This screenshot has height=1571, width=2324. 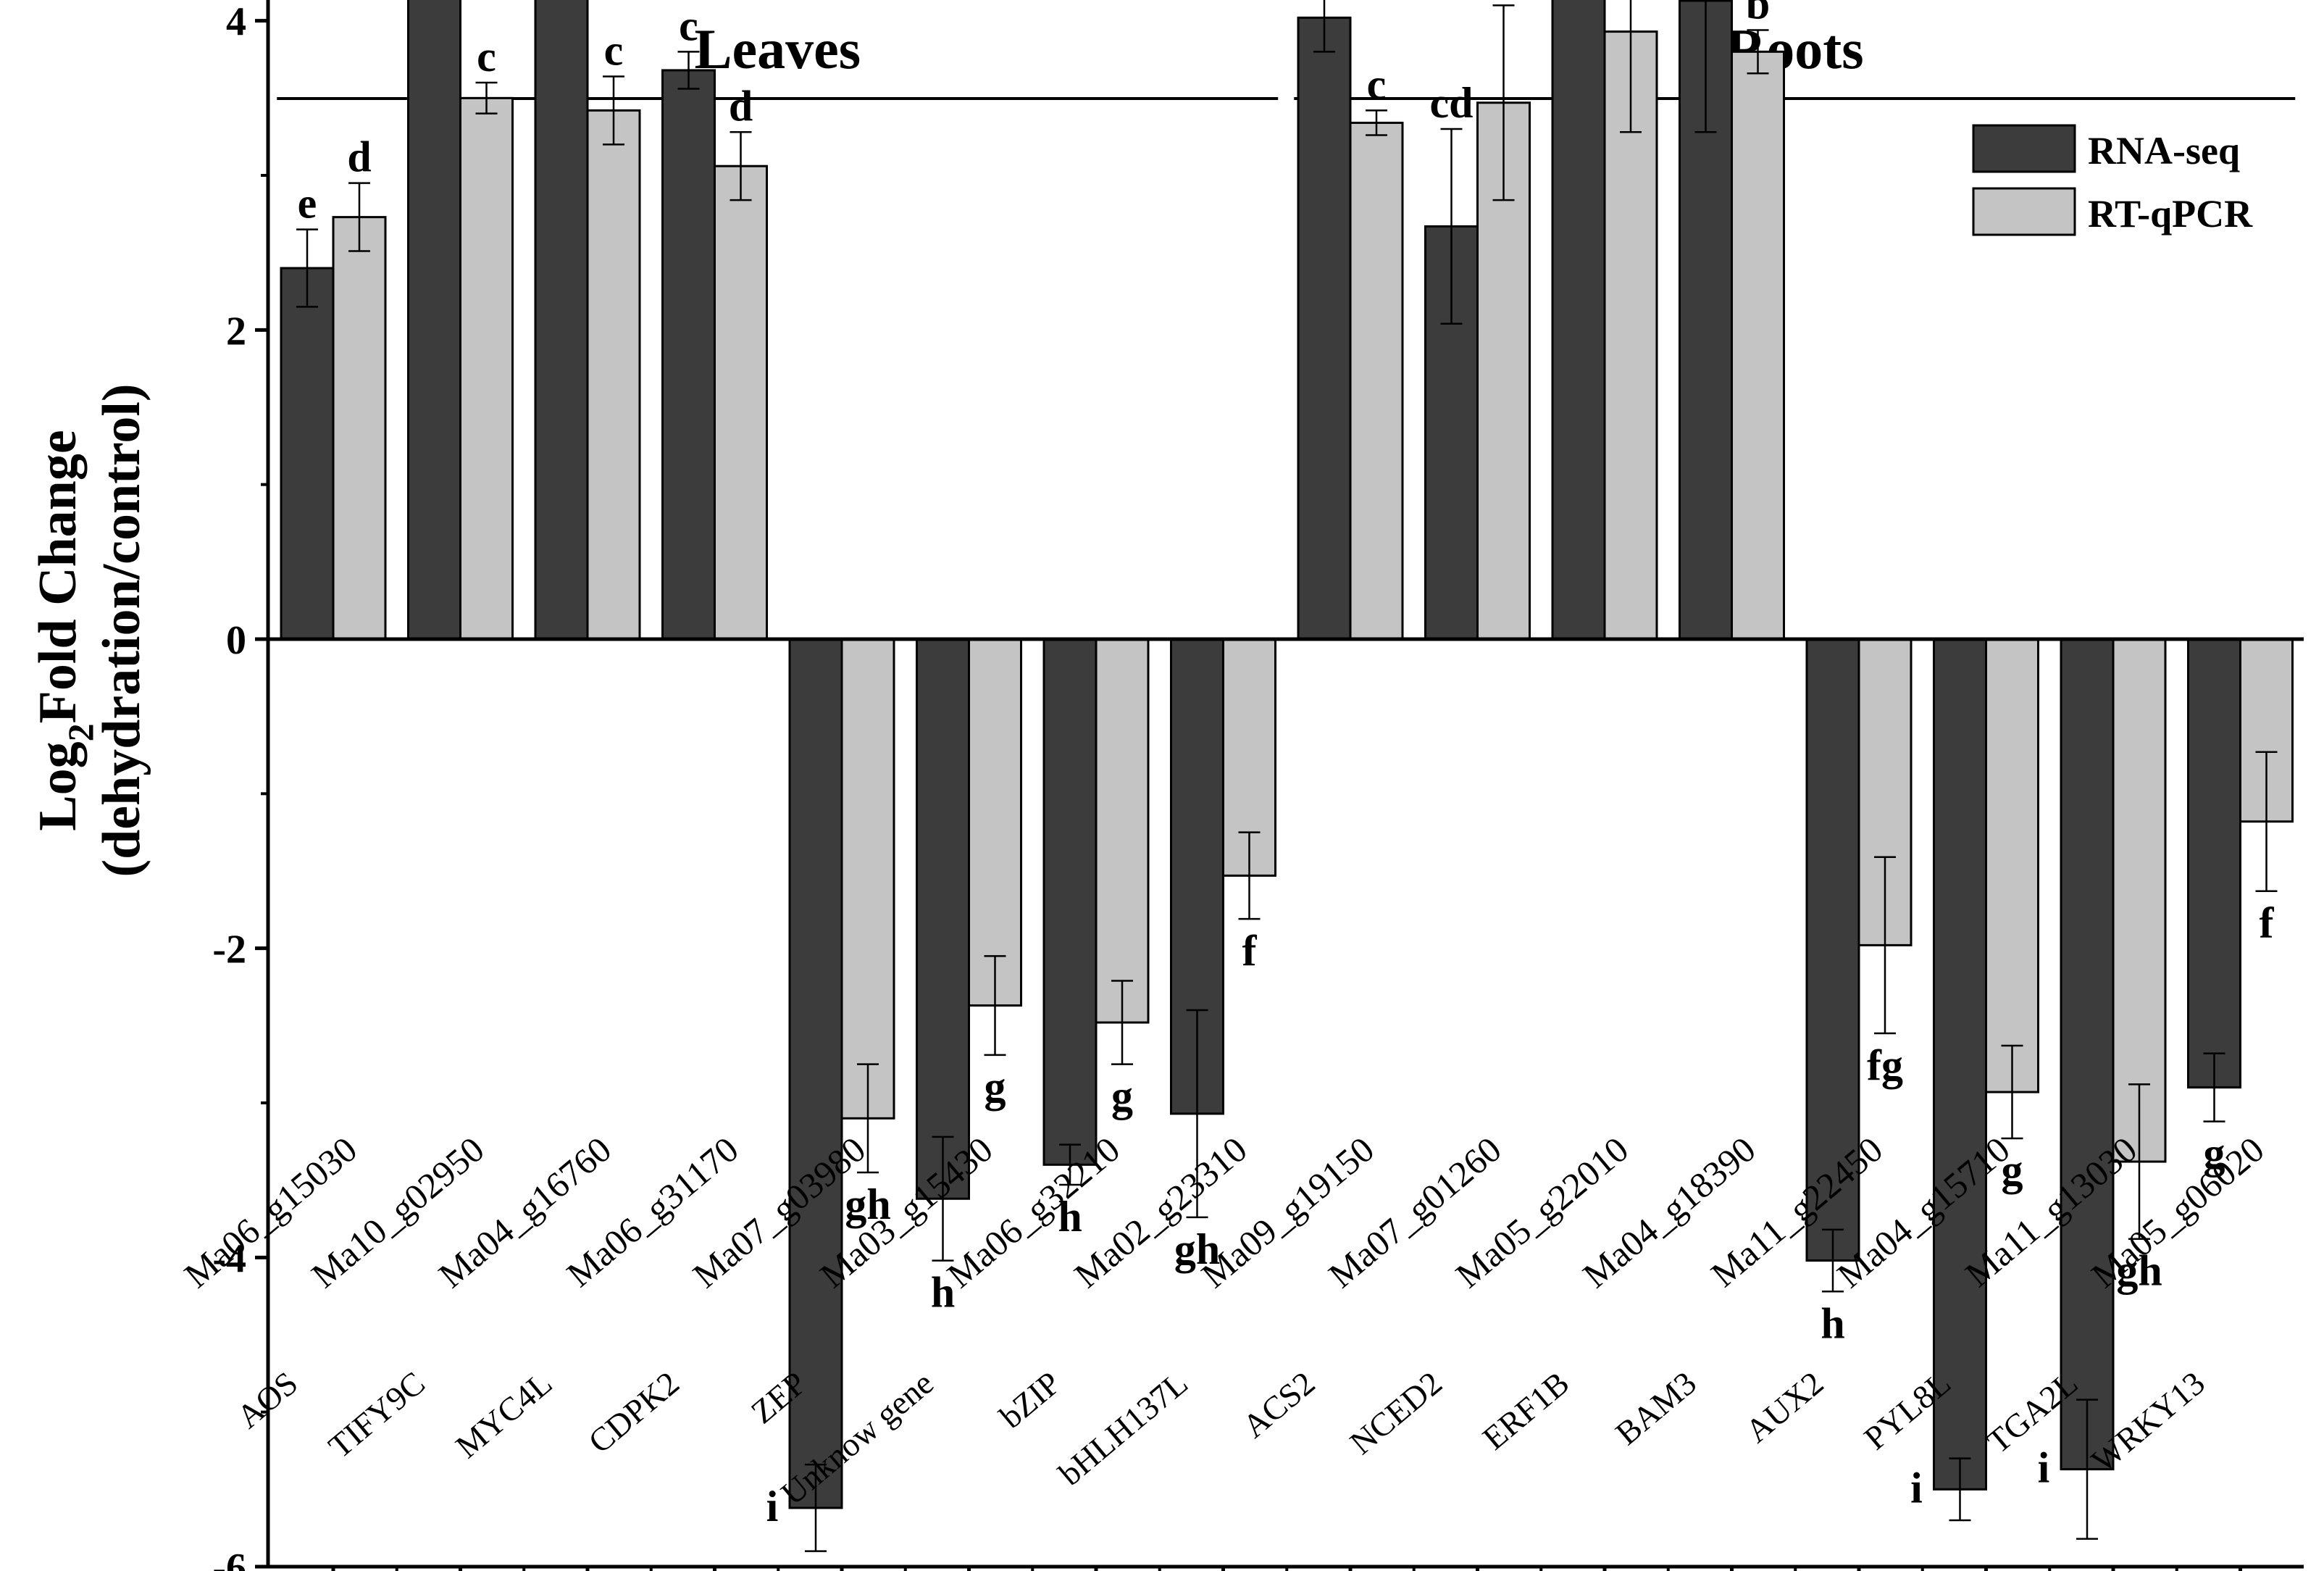 I want to click on y-tick-label: -4, so click(x=229, y=1258).